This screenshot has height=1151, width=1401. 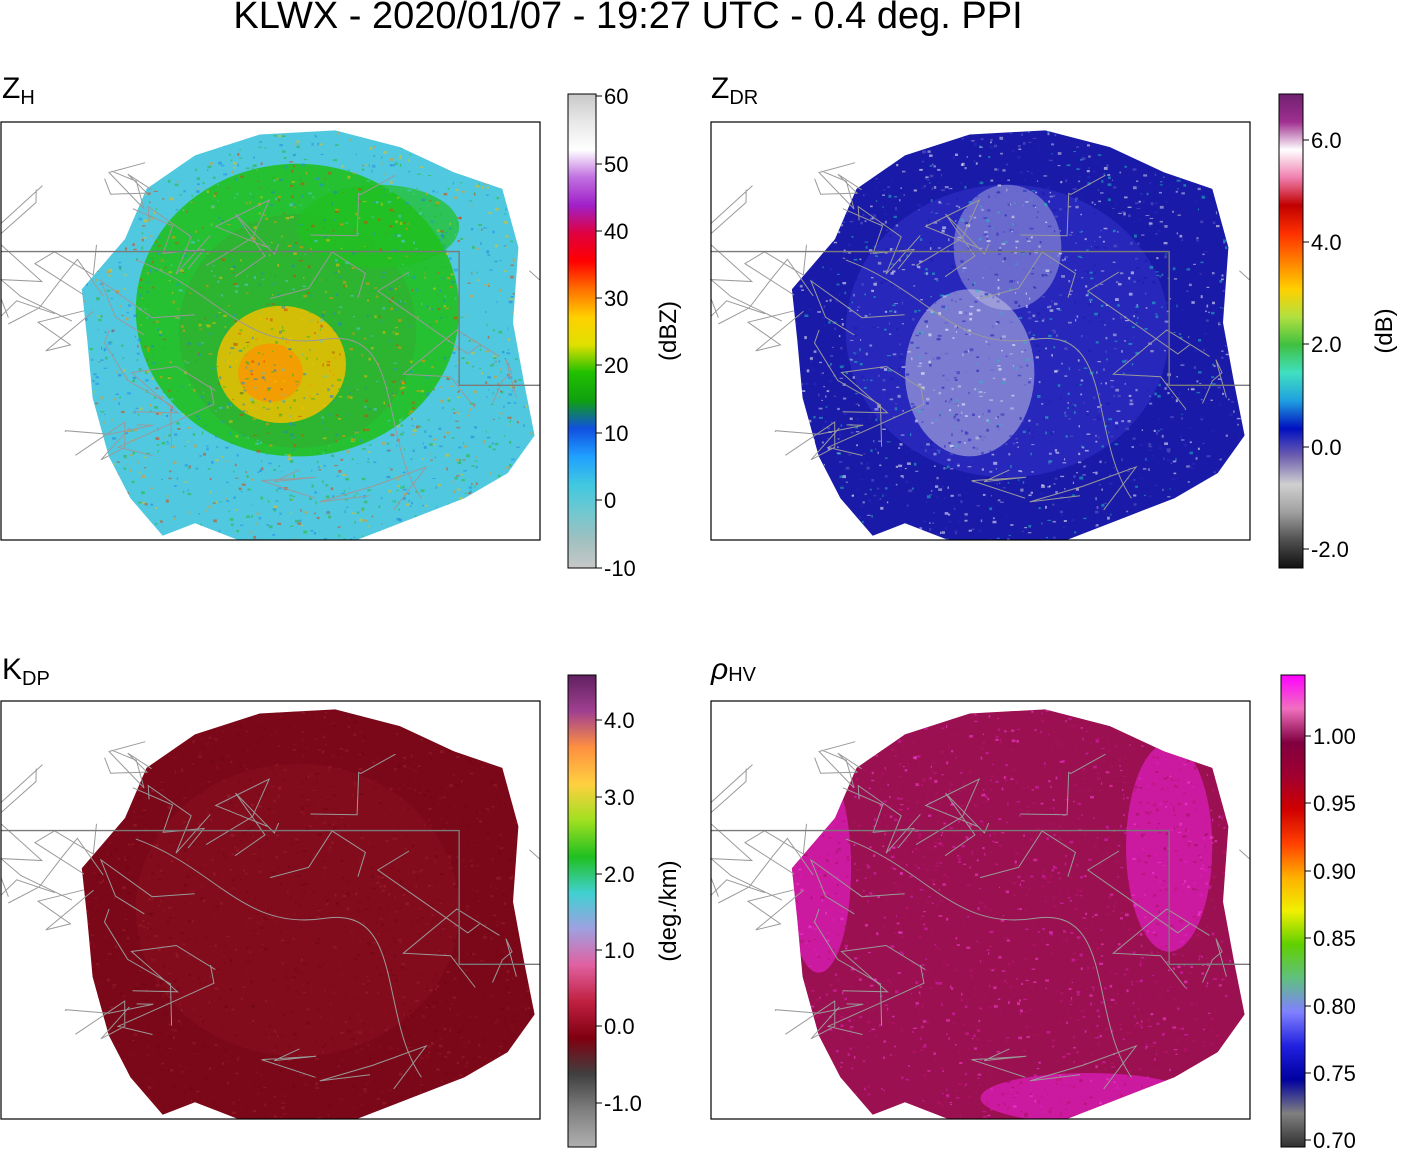 What do you see at coordinates (582, 911) in the screenshot?
I see `kdp-colorbar-gradient` at bounding box center [582, 911].